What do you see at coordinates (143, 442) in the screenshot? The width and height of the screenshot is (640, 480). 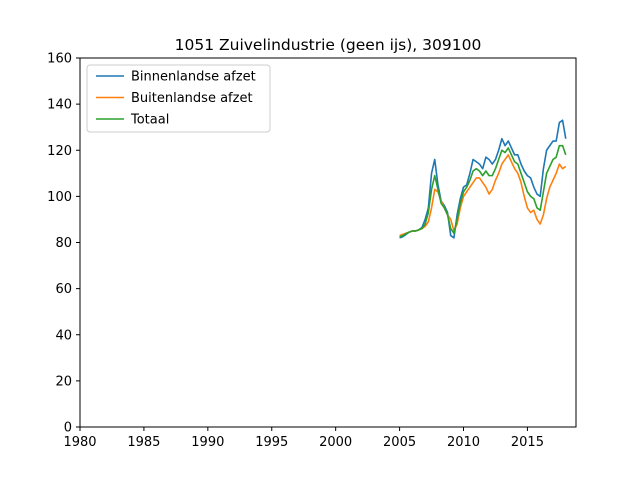 I see `x-tick-label: 1985` at bounding box center [143, 442].